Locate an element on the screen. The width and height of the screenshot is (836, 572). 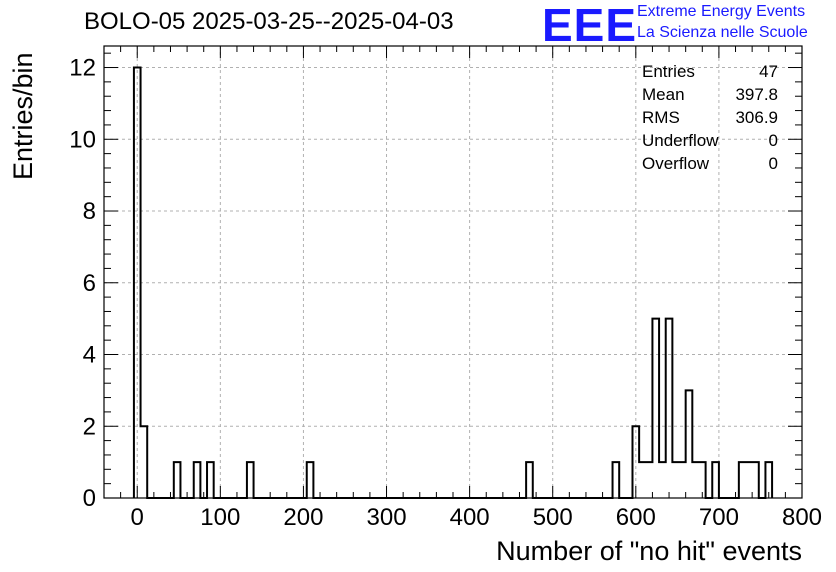
y-axis-label: Entries/bin is located at coordinates (23, 116).